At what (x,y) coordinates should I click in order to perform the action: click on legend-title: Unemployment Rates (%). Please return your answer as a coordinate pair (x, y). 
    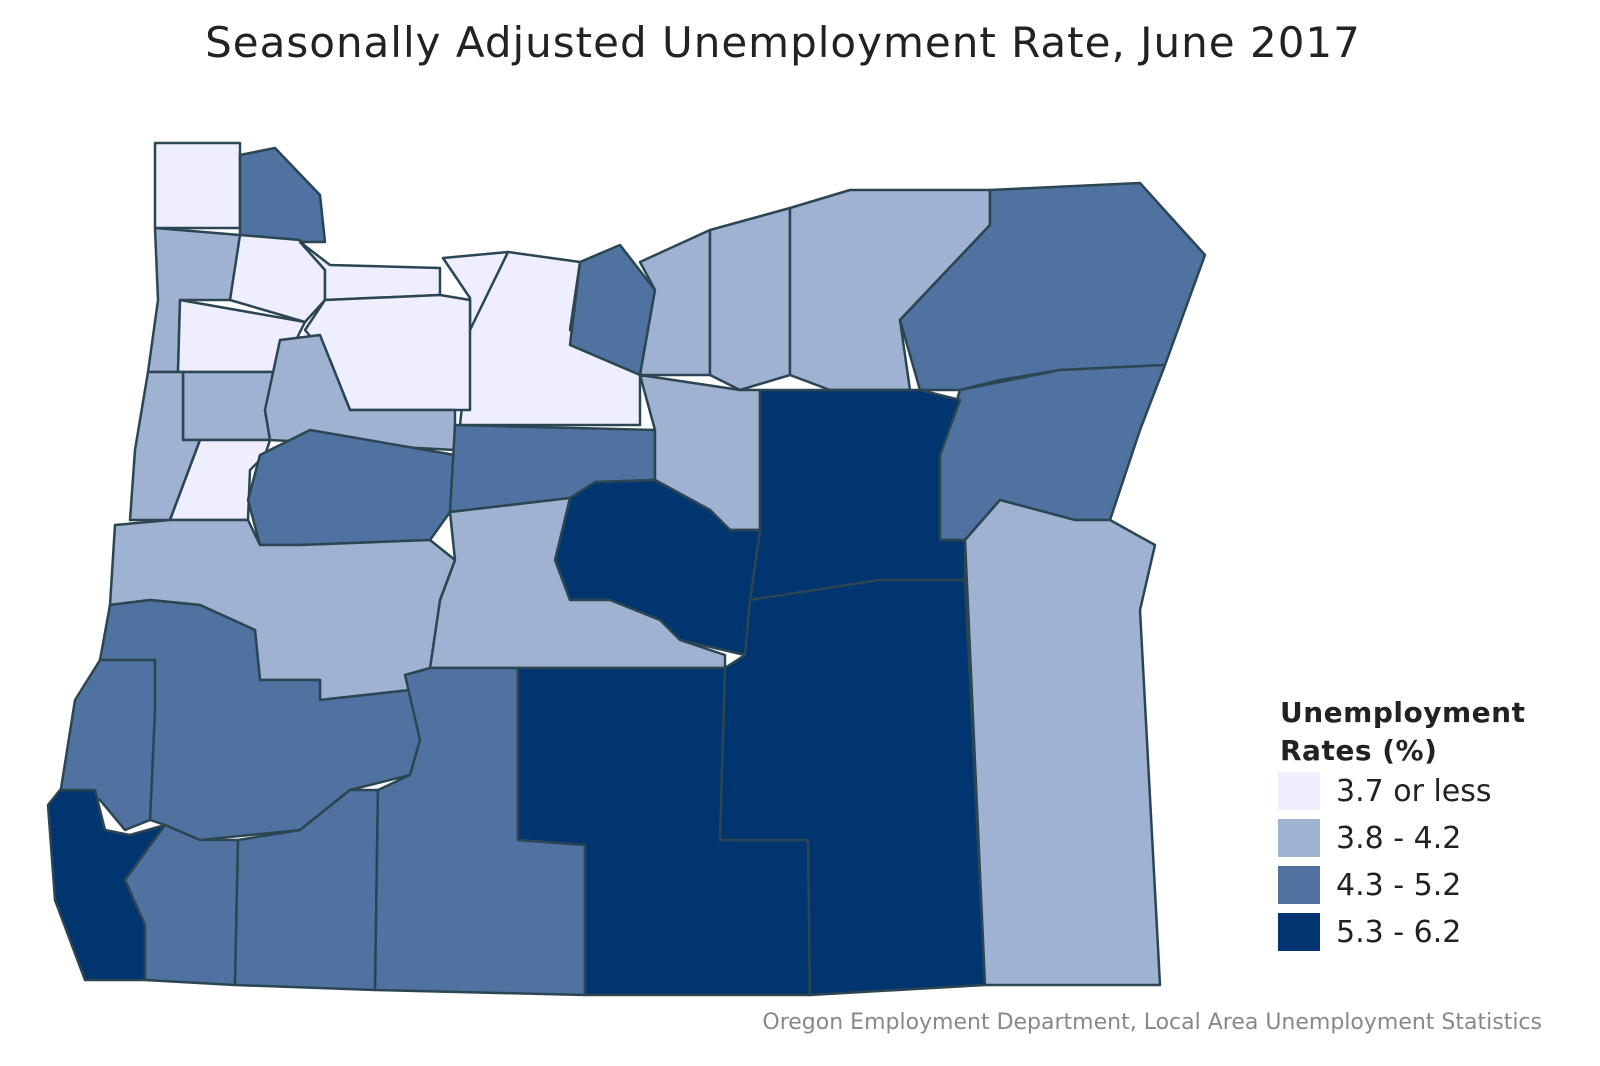
    Looking at the image, I should click on (1403, 731).